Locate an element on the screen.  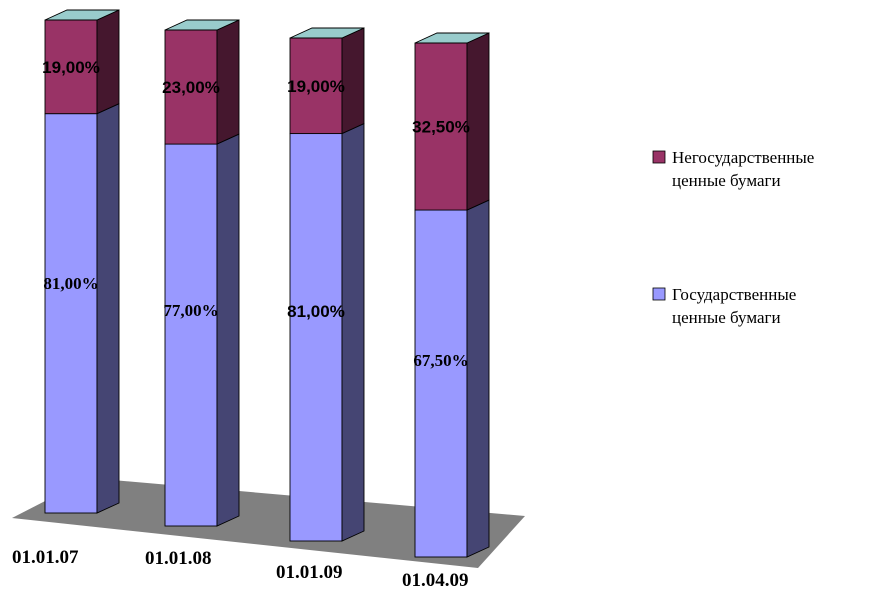
data-label-government: 77,00% is located at coordinates (190, 310).